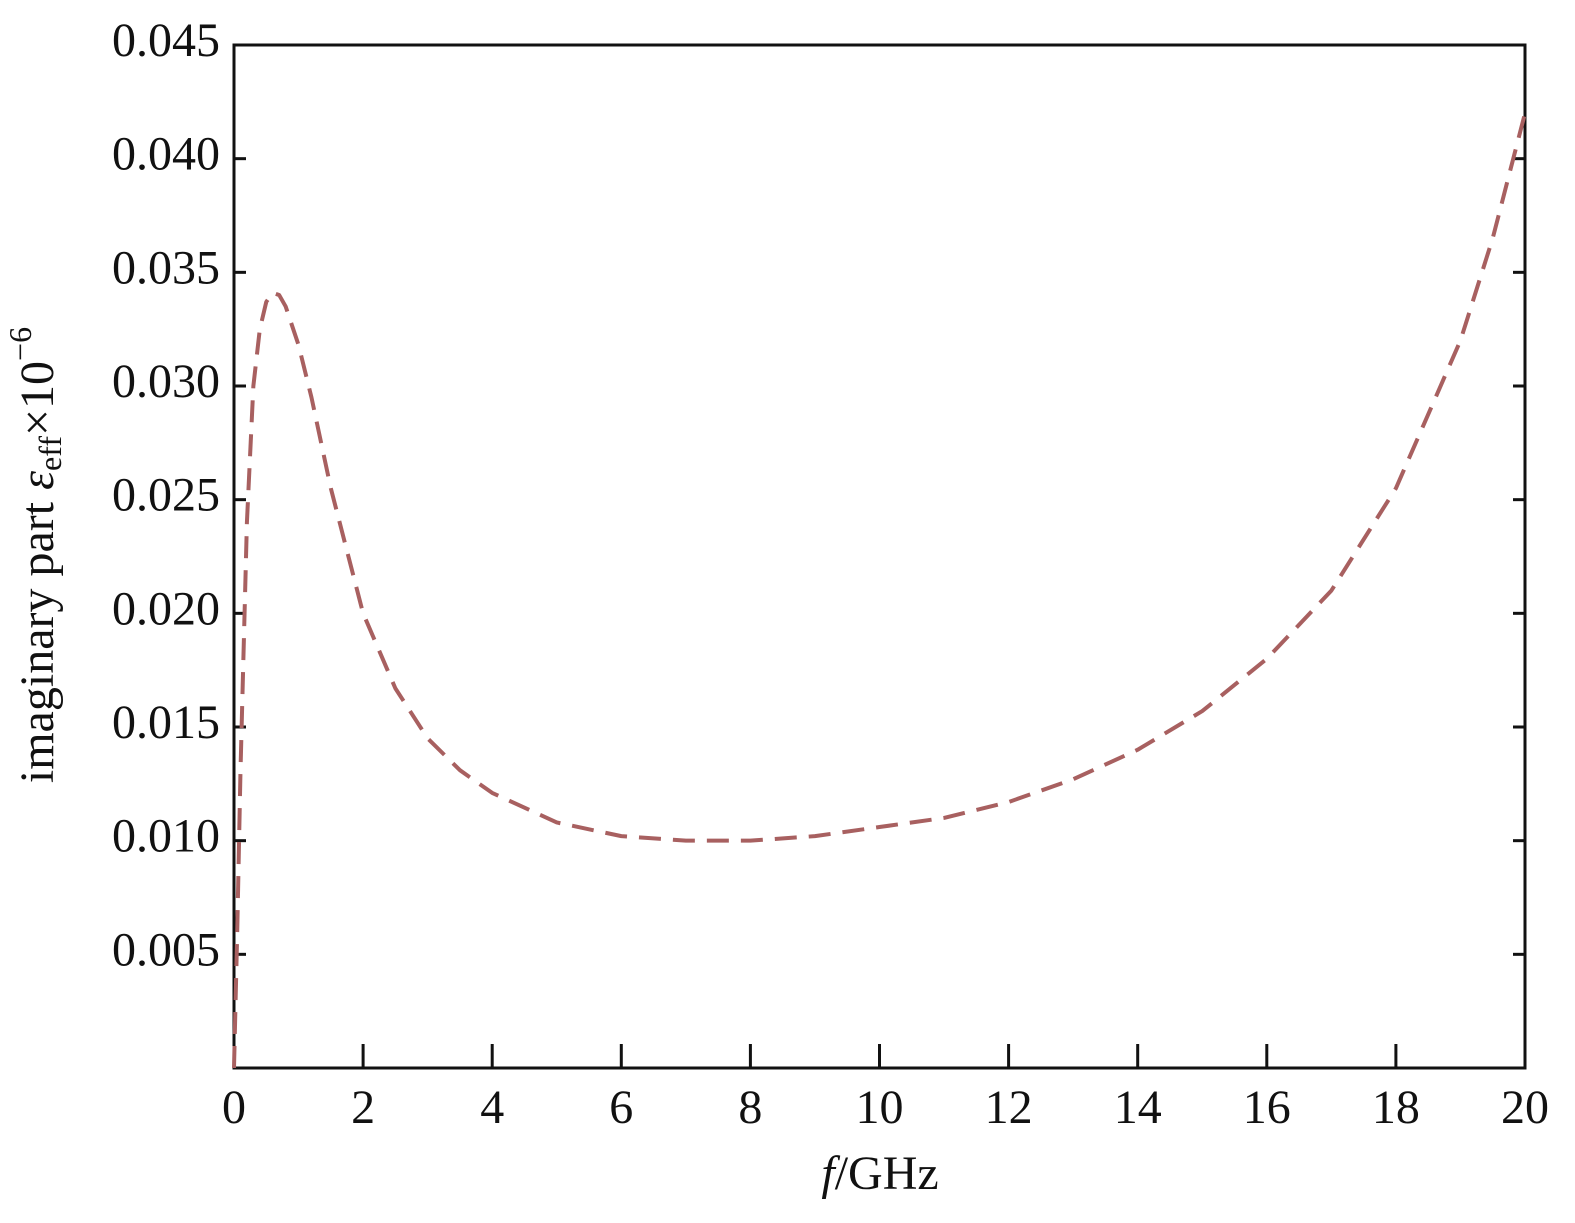  I want to click on x-tick-label: 8, so click(750, 1107).